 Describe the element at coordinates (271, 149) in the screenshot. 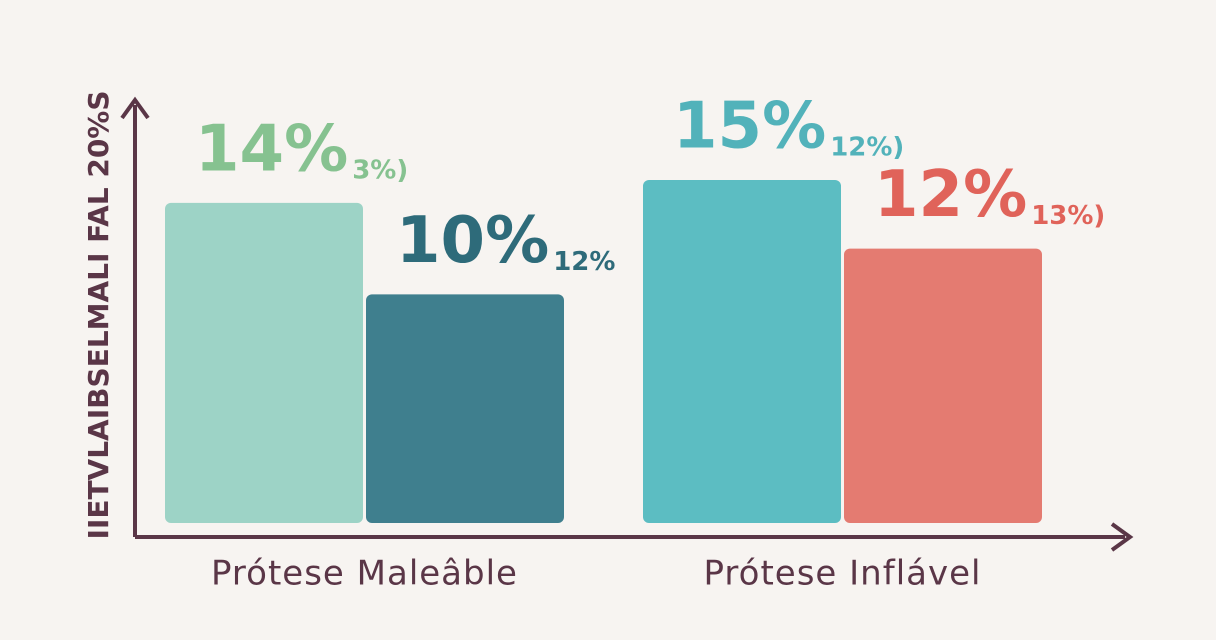

I see `value-label: 14%` at that location.